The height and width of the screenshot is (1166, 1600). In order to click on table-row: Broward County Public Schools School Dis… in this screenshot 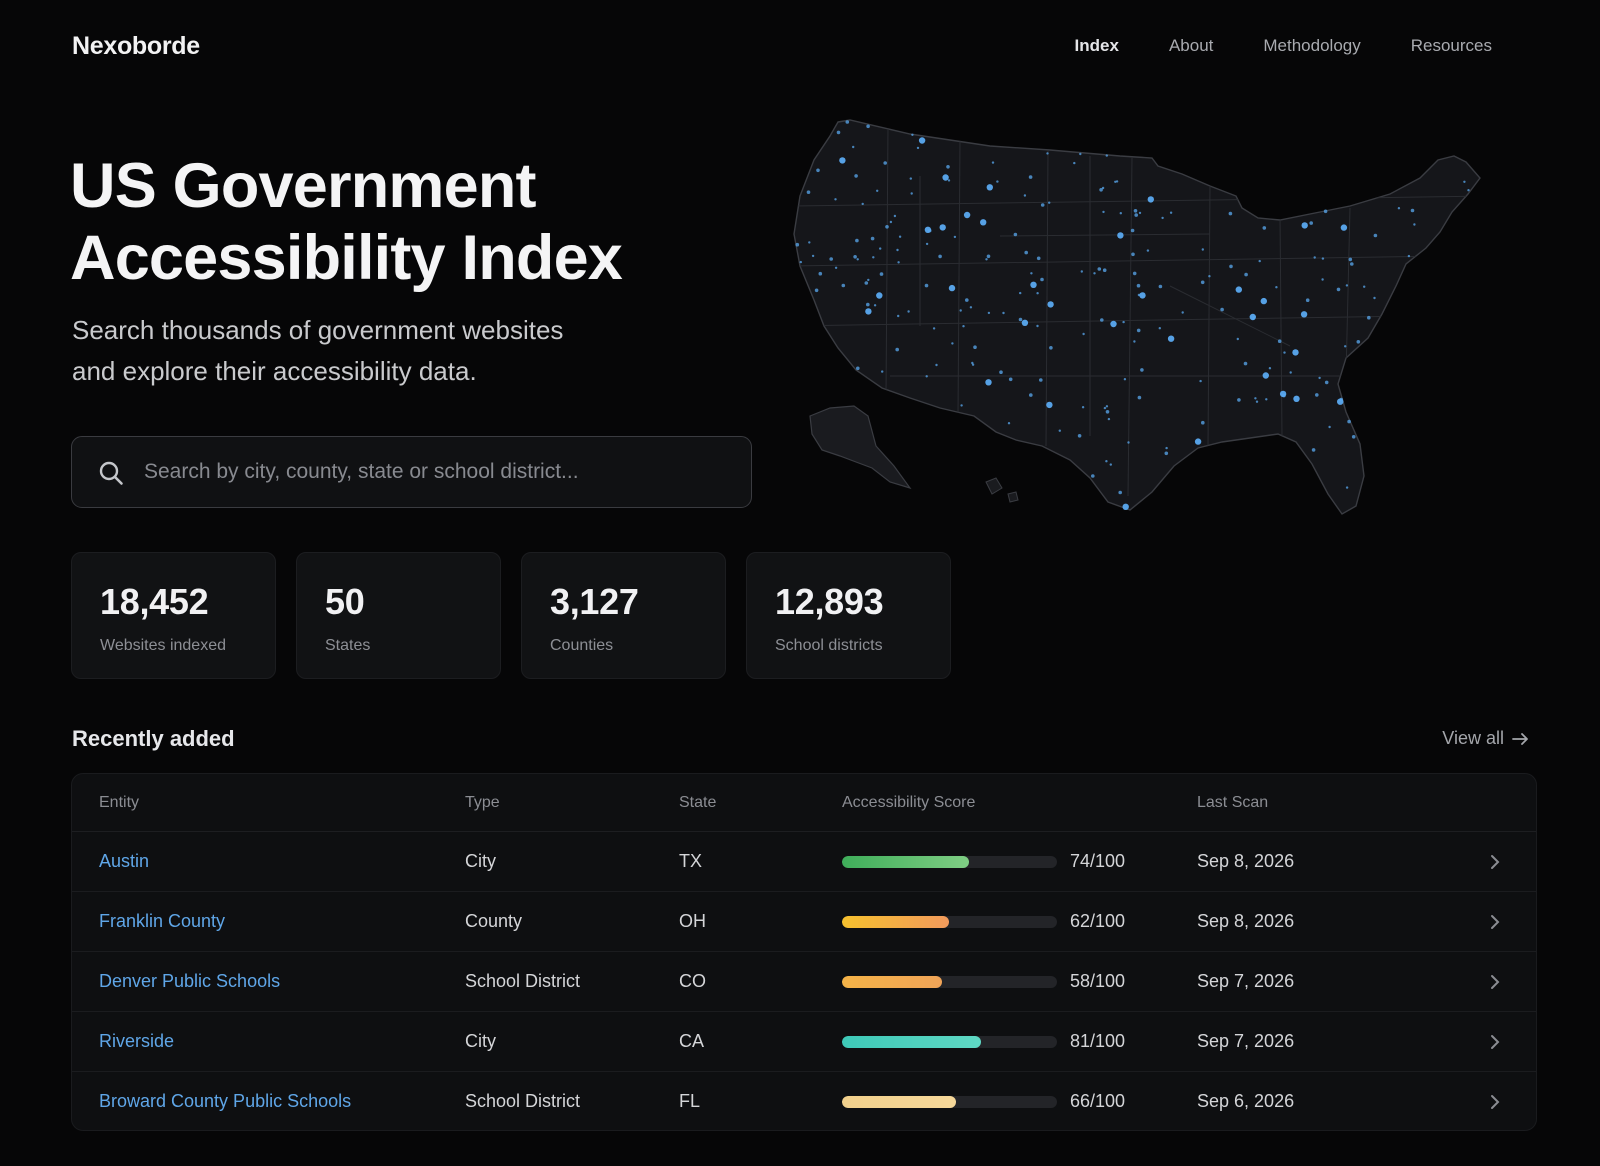, I will do `click(804, 1101)`.